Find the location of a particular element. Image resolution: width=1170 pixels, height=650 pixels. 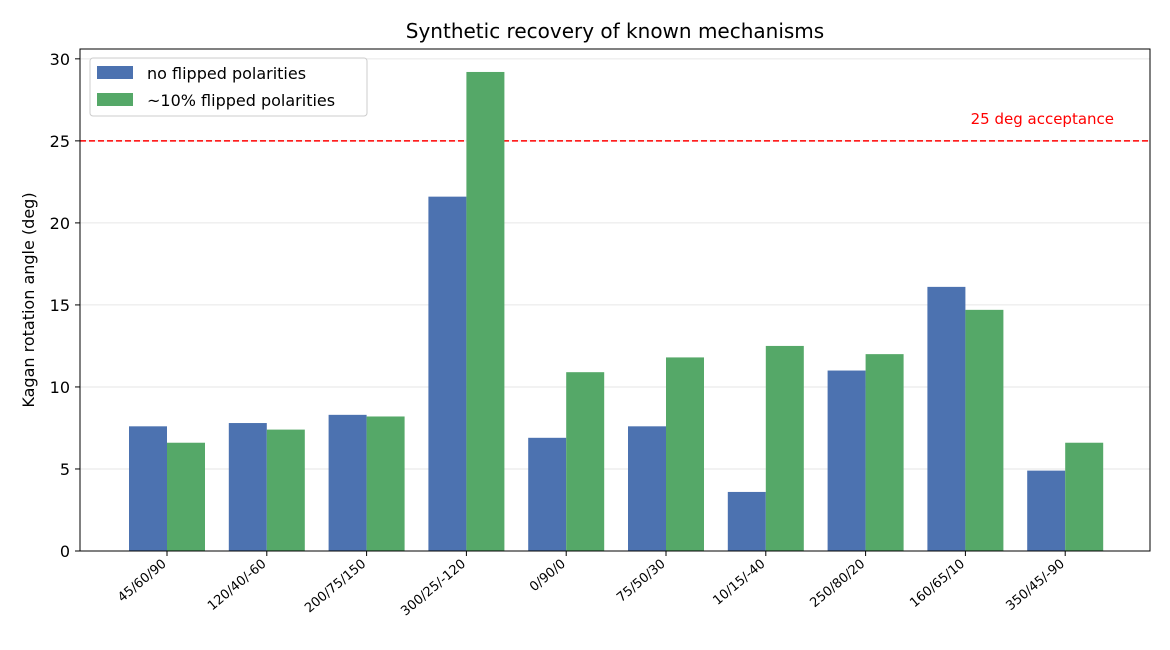

y-tick-label: 5 is located at coordinates (65, 469).